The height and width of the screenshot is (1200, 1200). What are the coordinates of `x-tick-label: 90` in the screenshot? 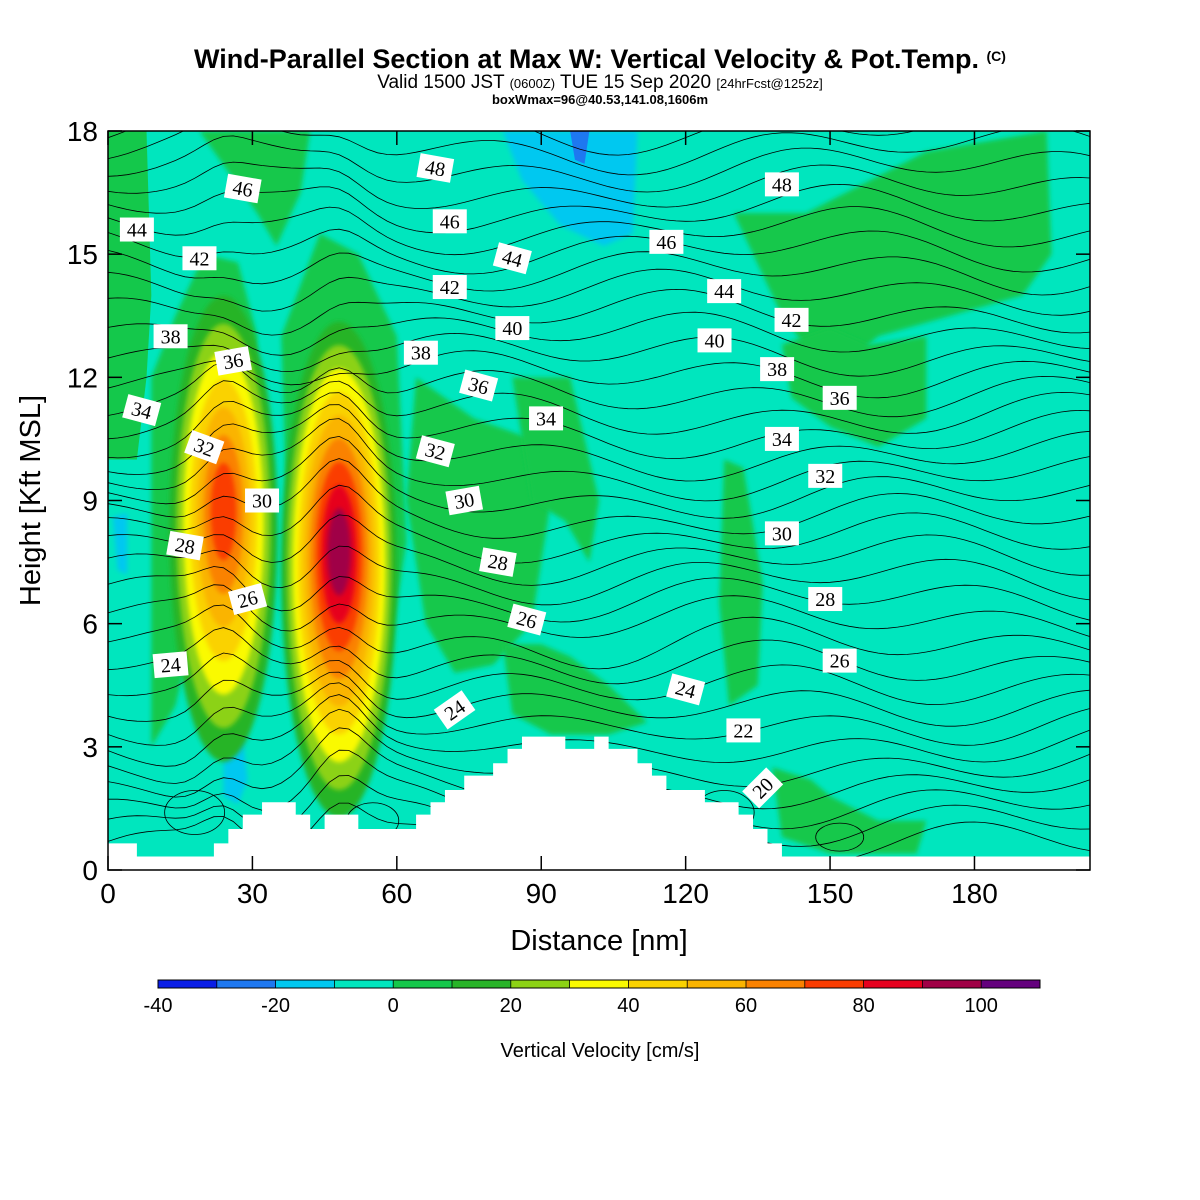 It's located at (541, 893).